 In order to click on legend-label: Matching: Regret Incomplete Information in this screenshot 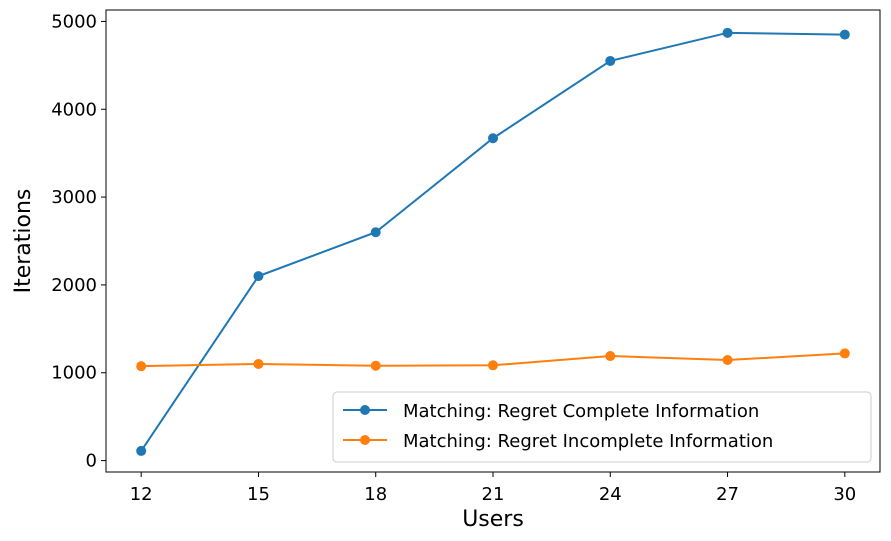, I will do `click(588, 441)`.